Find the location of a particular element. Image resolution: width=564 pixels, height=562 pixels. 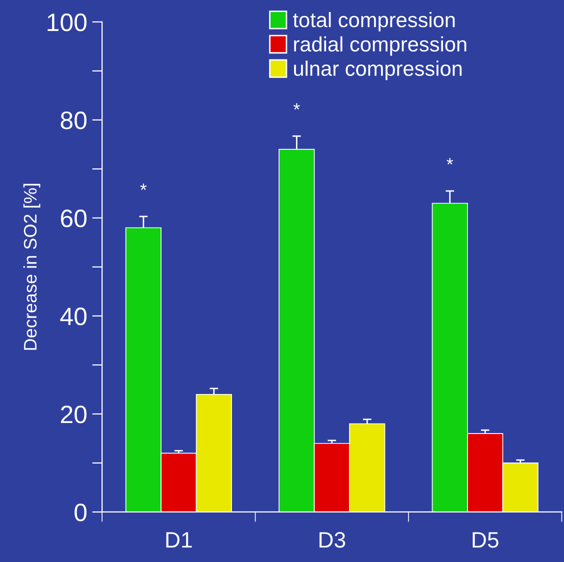

y-tick-label: 20 is located at coordinates (73, 415).